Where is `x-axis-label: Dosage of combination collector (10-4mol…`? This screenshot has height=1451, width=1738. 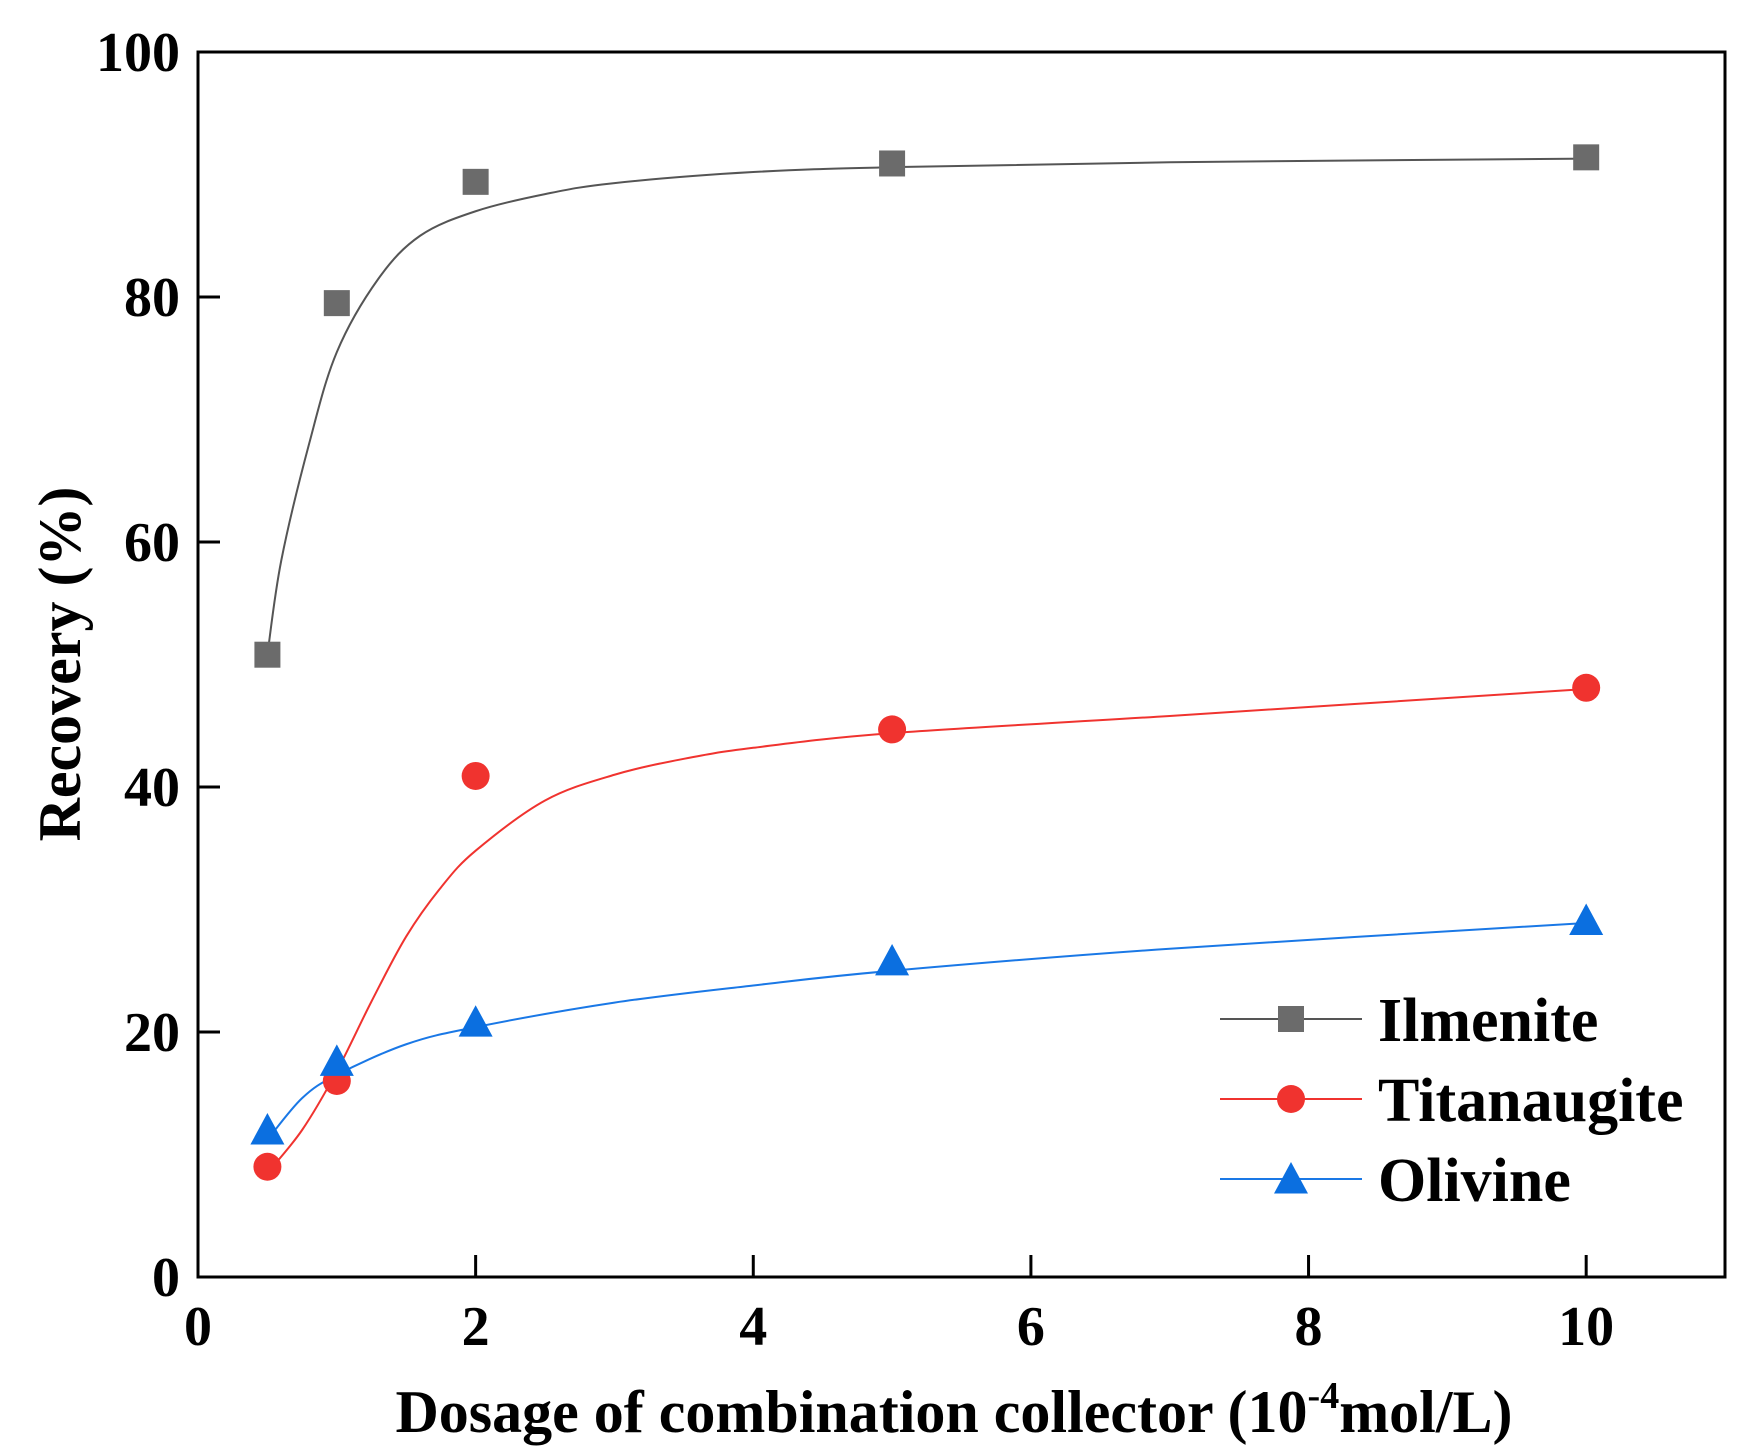 x-axis-label: Dosage of combination collector (10-4mol… is located at coordinates (953, 1410).